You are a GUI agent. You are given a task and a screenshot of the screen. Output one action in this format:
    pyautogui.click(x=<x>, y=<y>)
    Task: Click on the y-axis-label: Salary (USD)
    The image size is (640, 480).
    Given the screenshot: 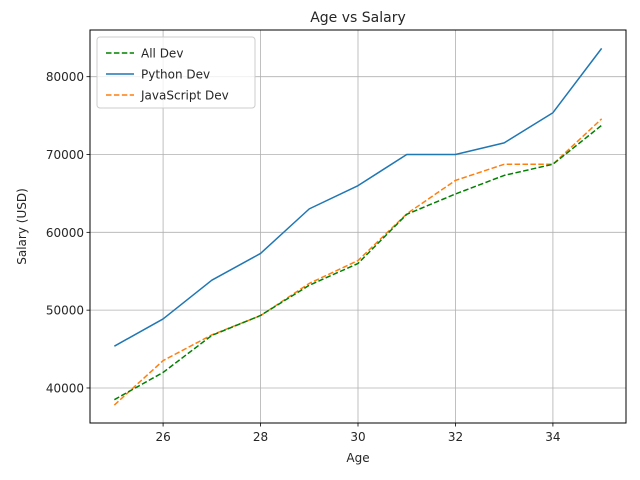 What is the action you would take?
    pyautogui.click(x=22, y=226)
    